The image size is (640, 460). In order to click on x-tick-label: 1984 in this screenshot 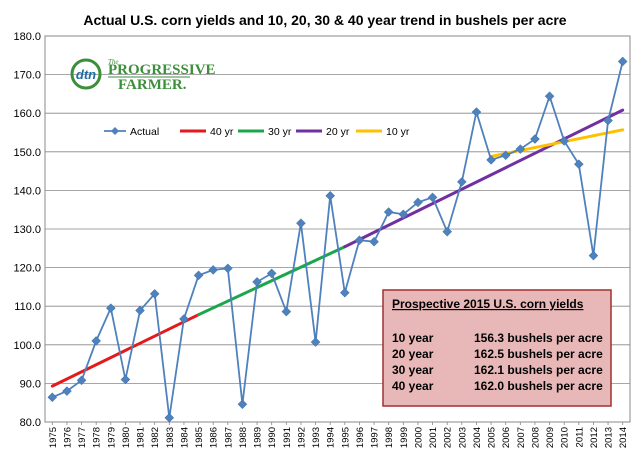, I will do `click(184, 437)`.